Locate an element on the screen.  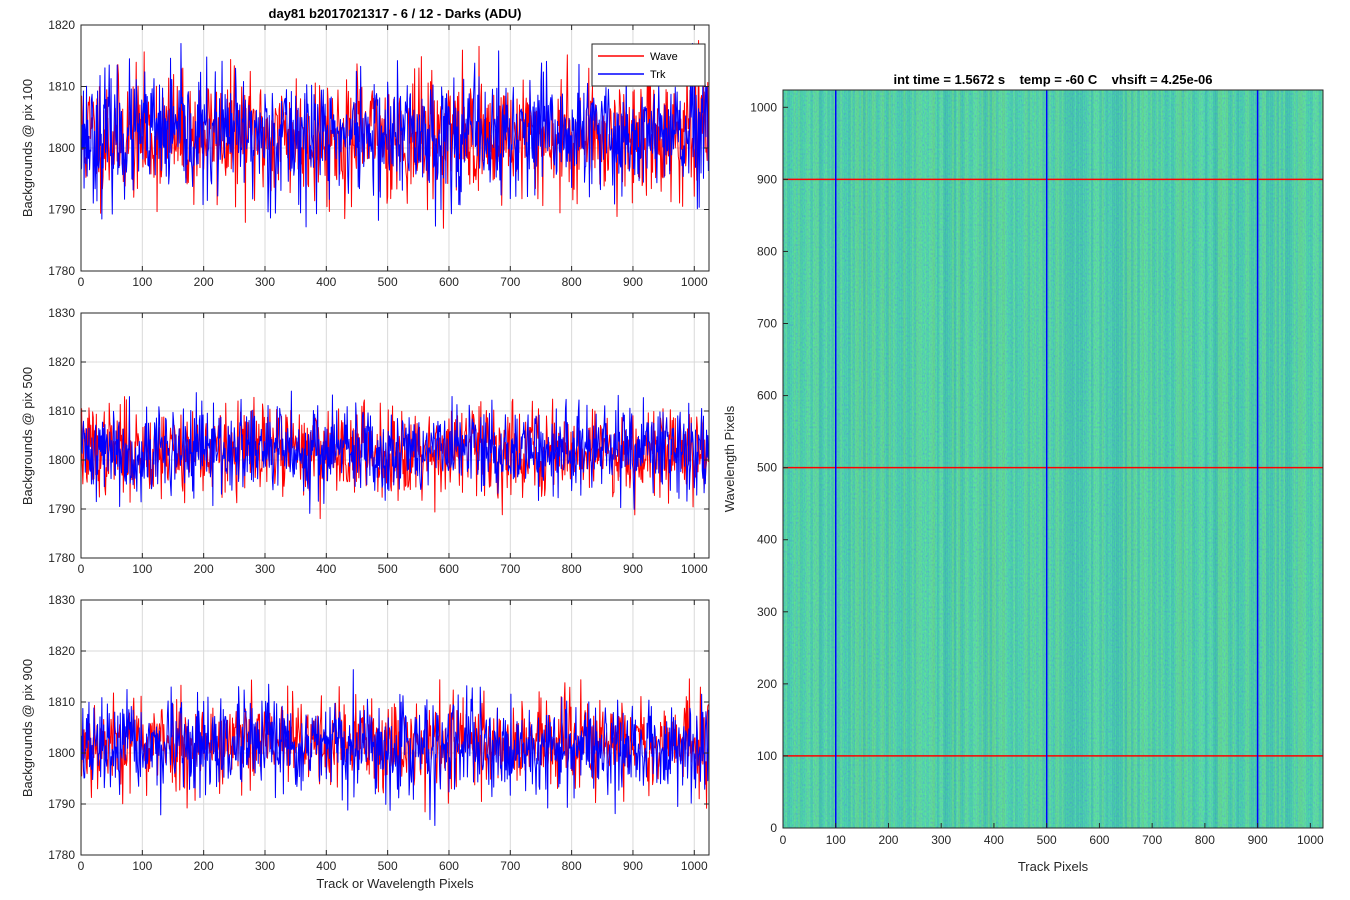
y-ticks: 1780 1790 1800 1810 1820 is located at coordinates (378, 148).